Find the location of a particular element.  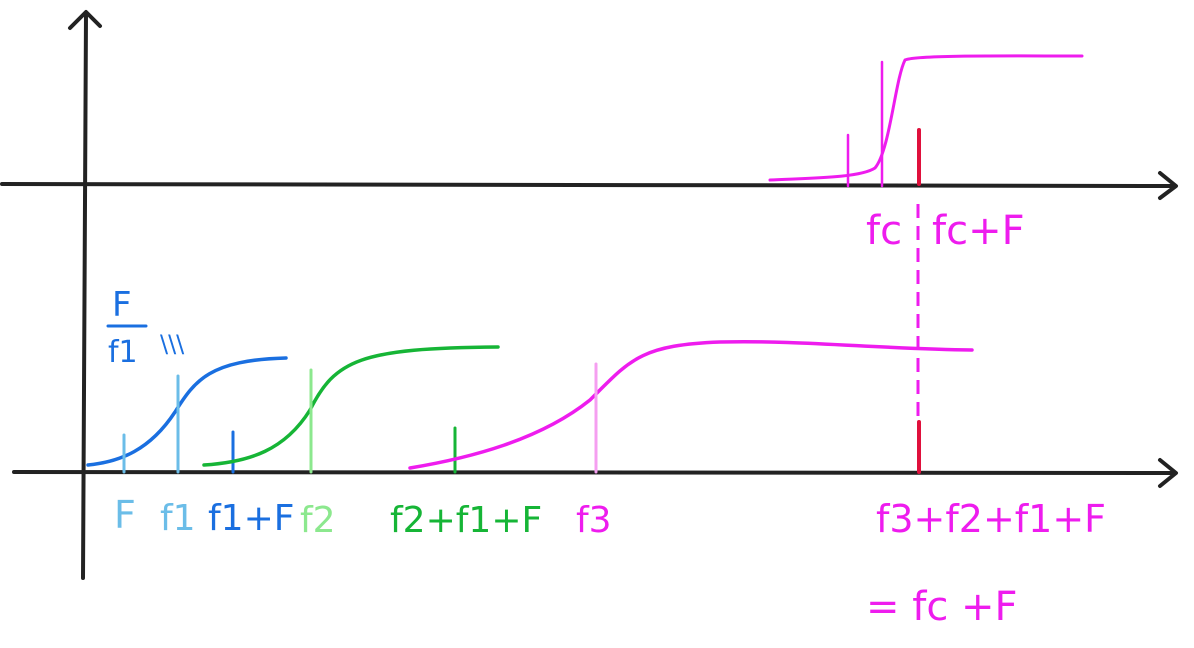

top-x-axis is located at coordinates (588, 185).